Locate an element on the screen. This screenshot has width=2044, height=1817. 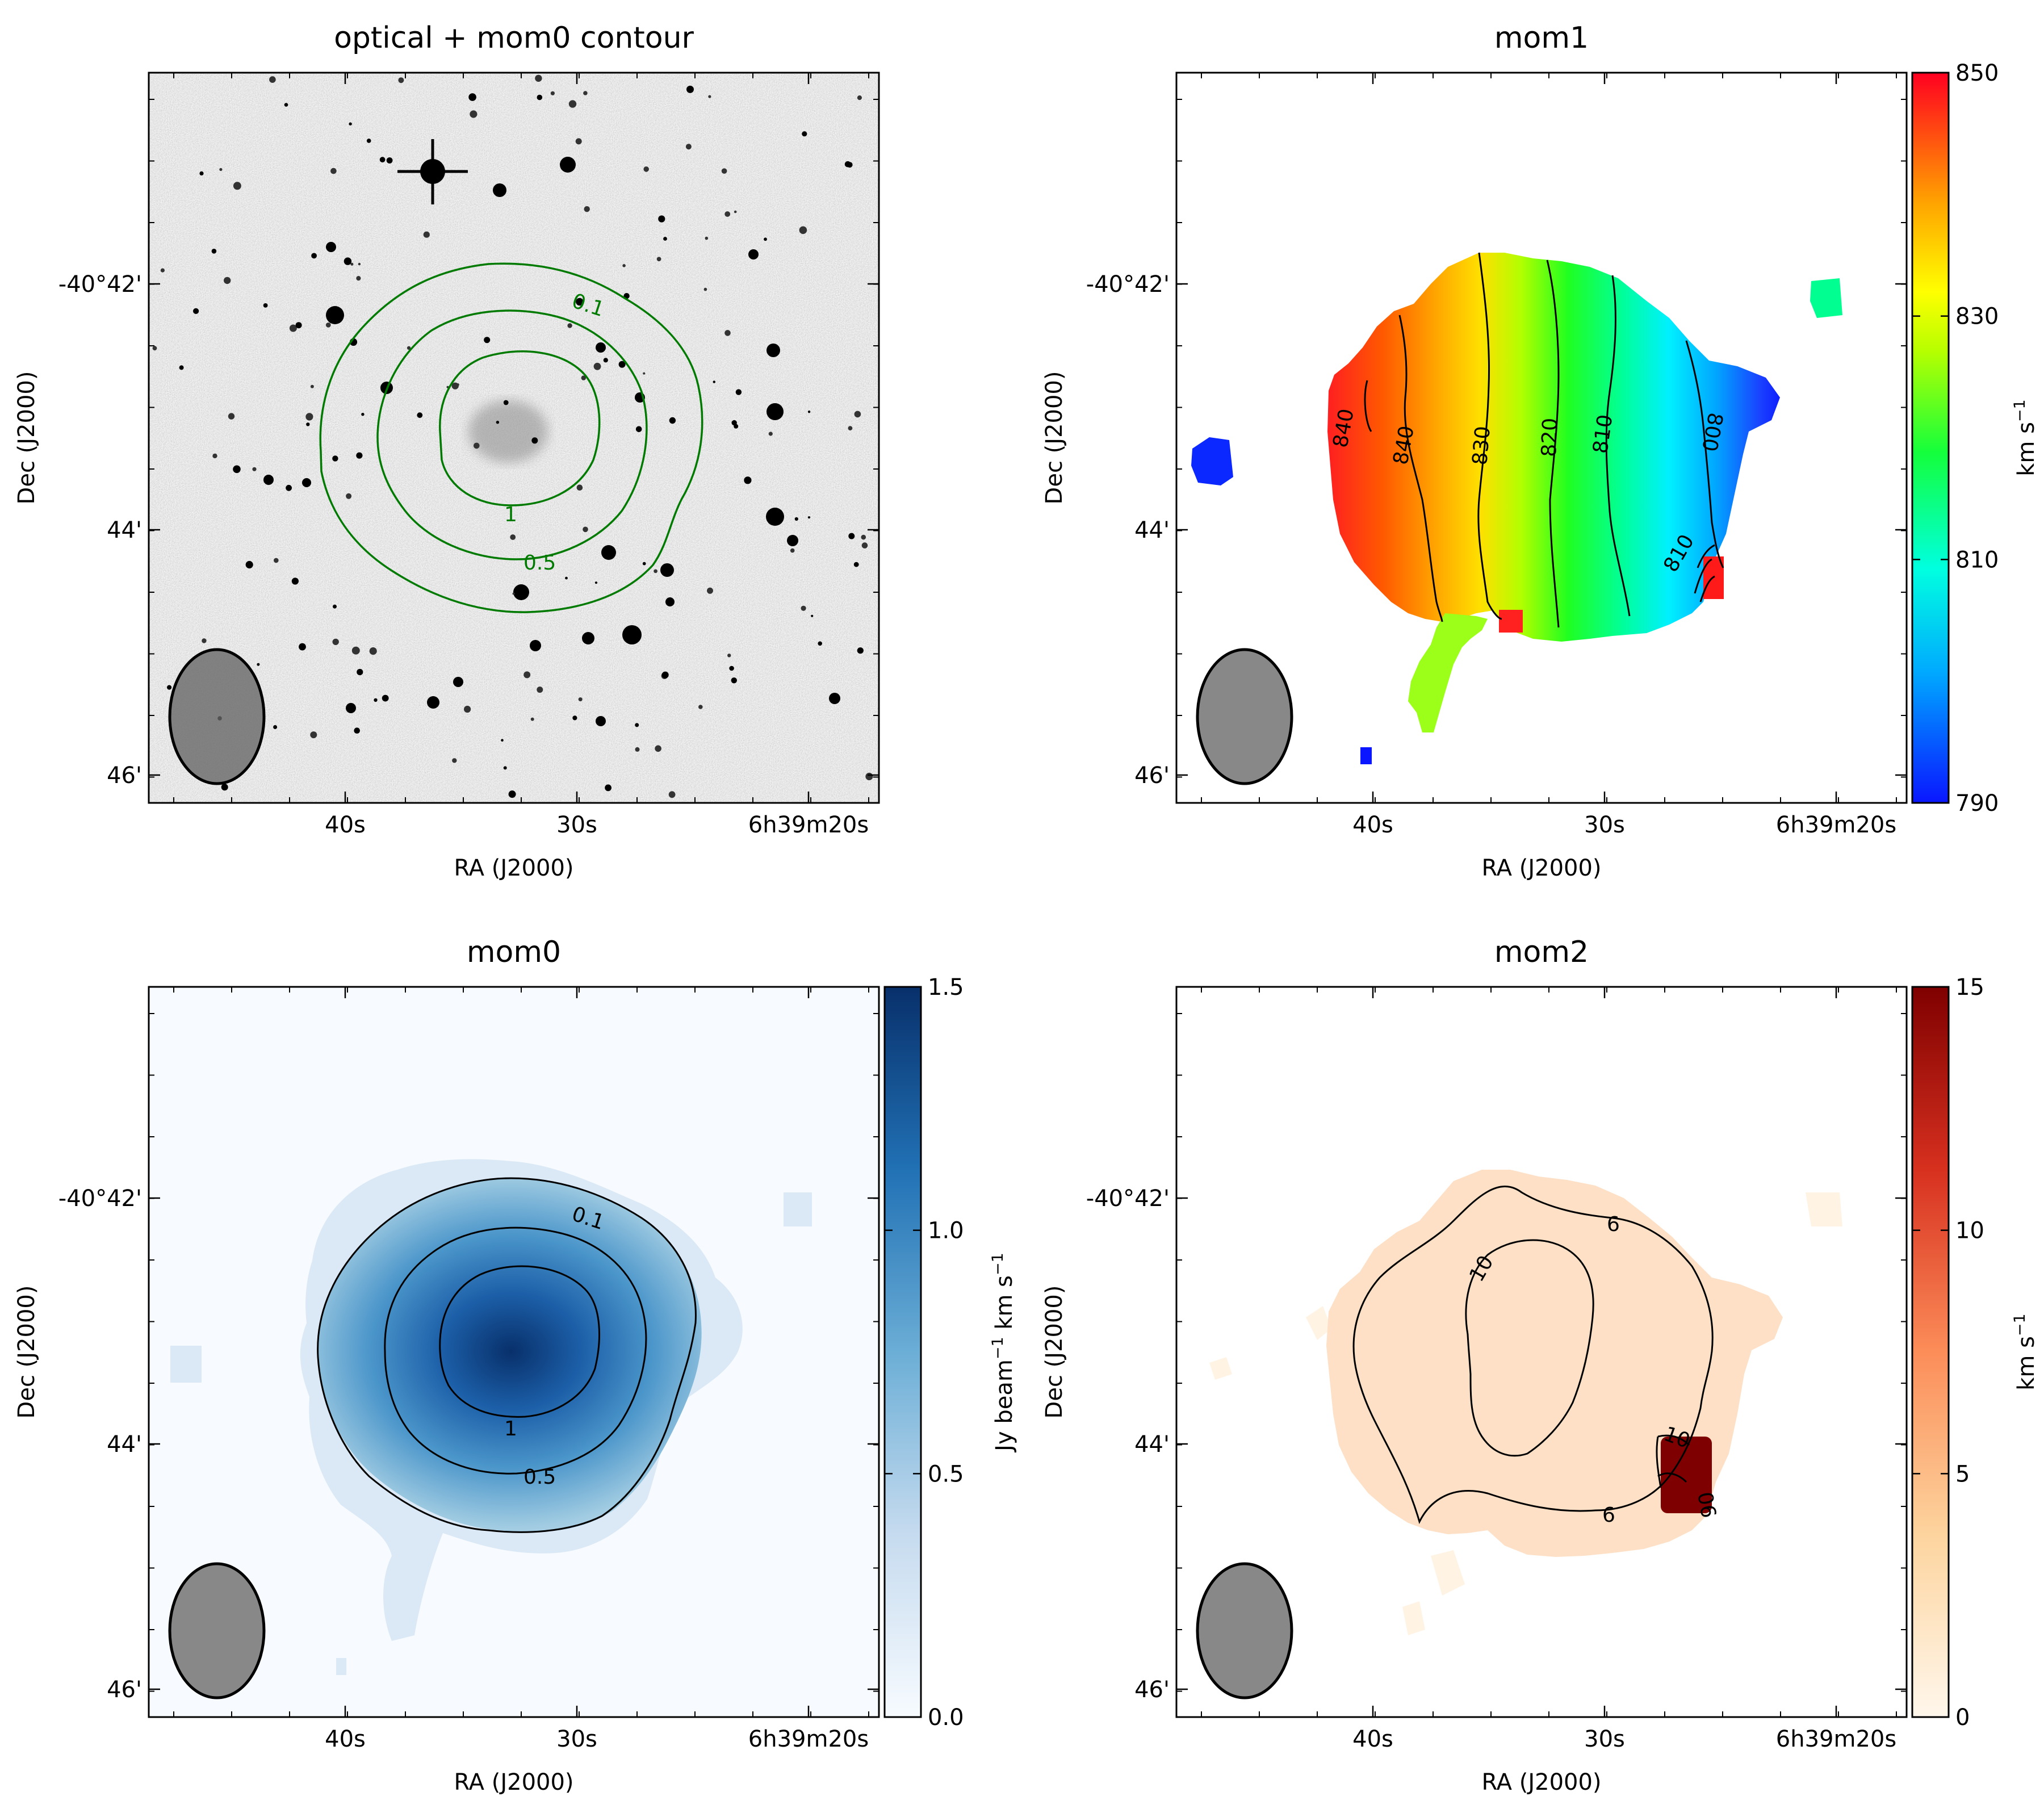
colorbar-label: km s−1 is located at coordinates (2025, 438).